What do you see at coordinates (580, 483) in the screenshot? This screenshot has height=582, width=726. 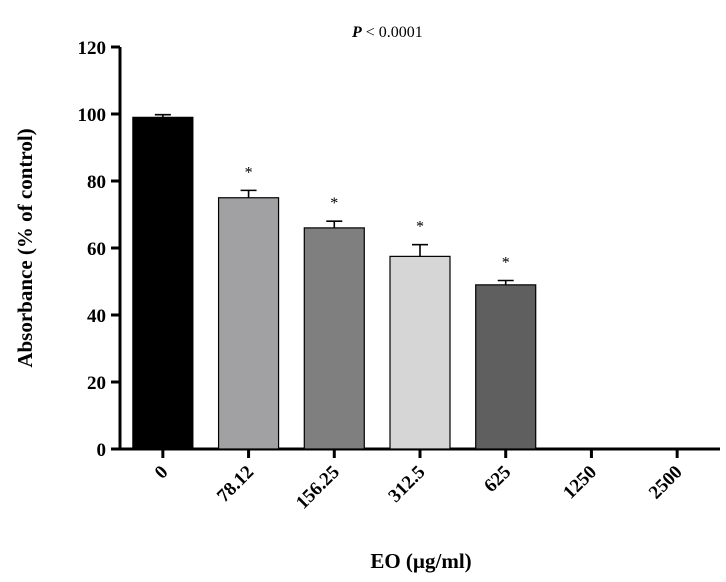 I see `x-tick-label: 1250` at bounding box center [580, 483].